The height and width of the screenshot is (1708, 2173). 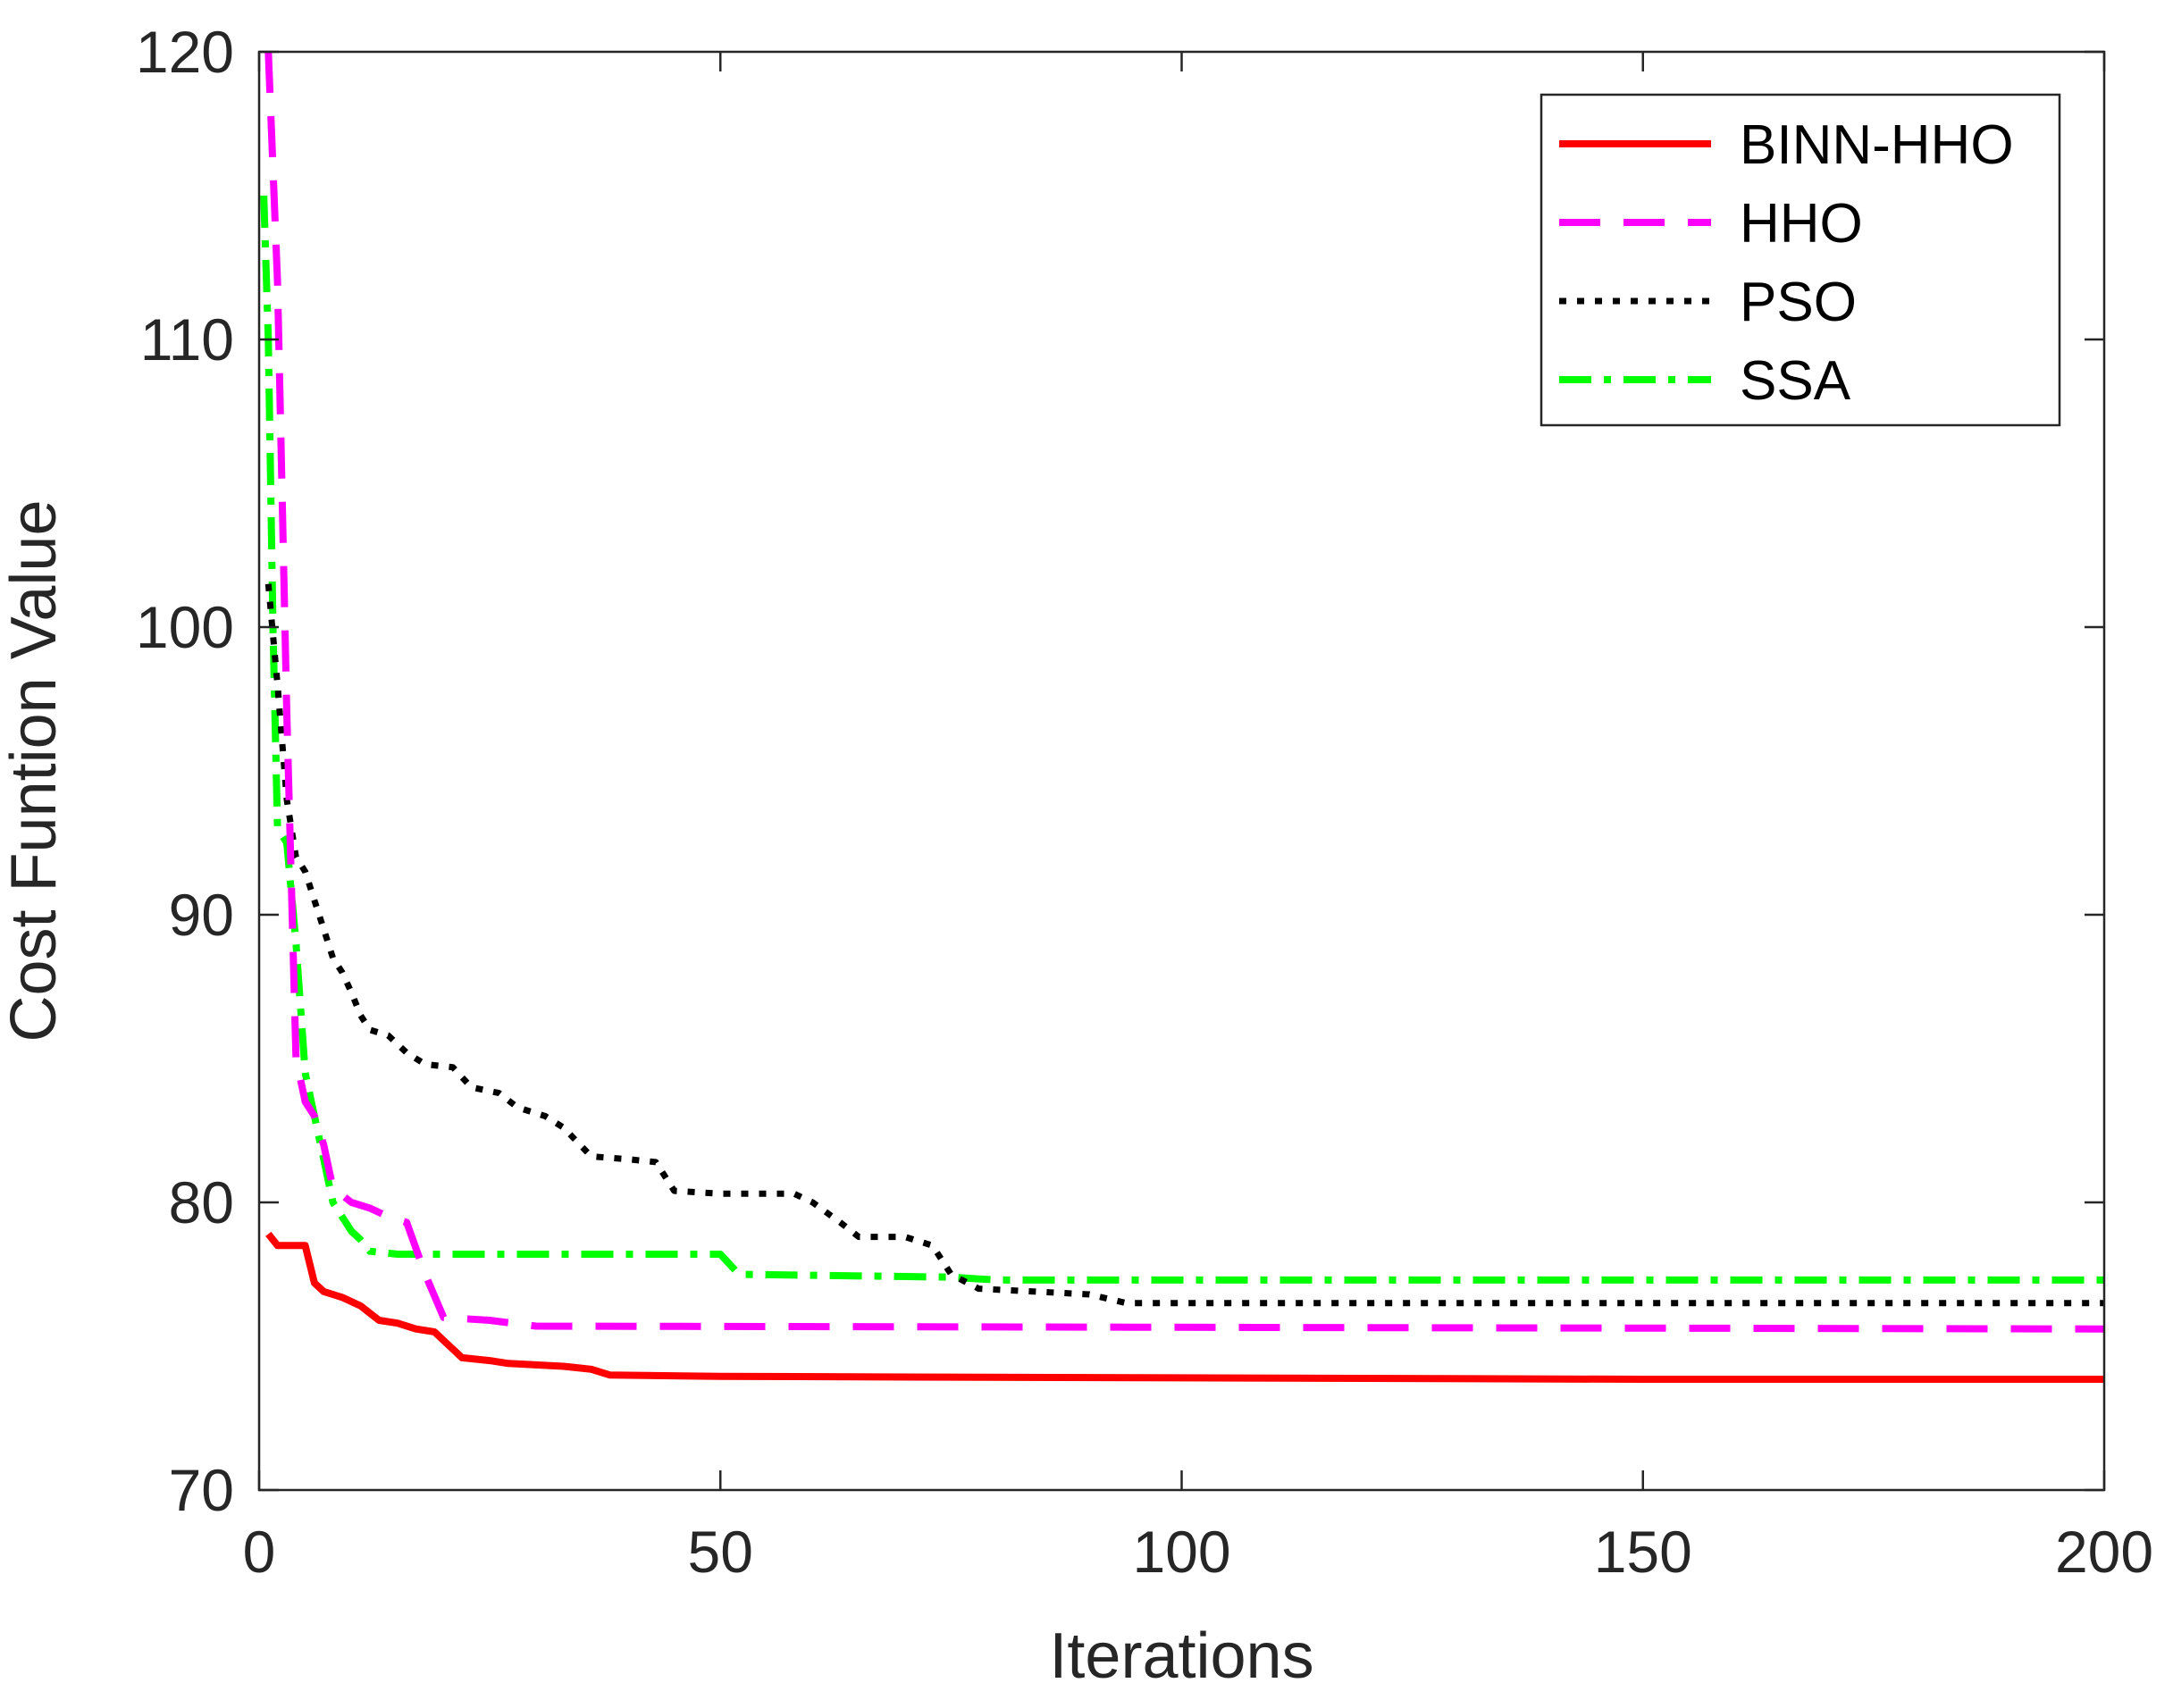 What do you see at coordinates (1643, 1552) in the screenshot?
I see `x-tick-label: 150` at bounding box center [1643, 1552].